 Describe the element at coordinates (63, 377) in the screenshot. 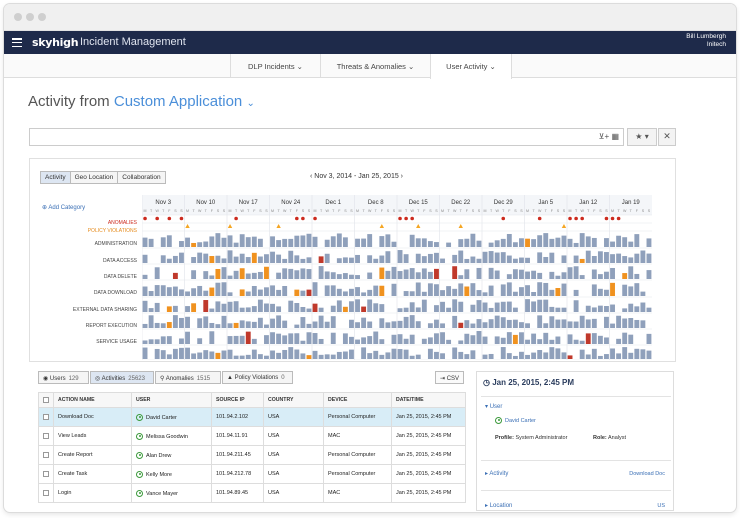

I see `tab-users: ◉ Users 129` at that location.